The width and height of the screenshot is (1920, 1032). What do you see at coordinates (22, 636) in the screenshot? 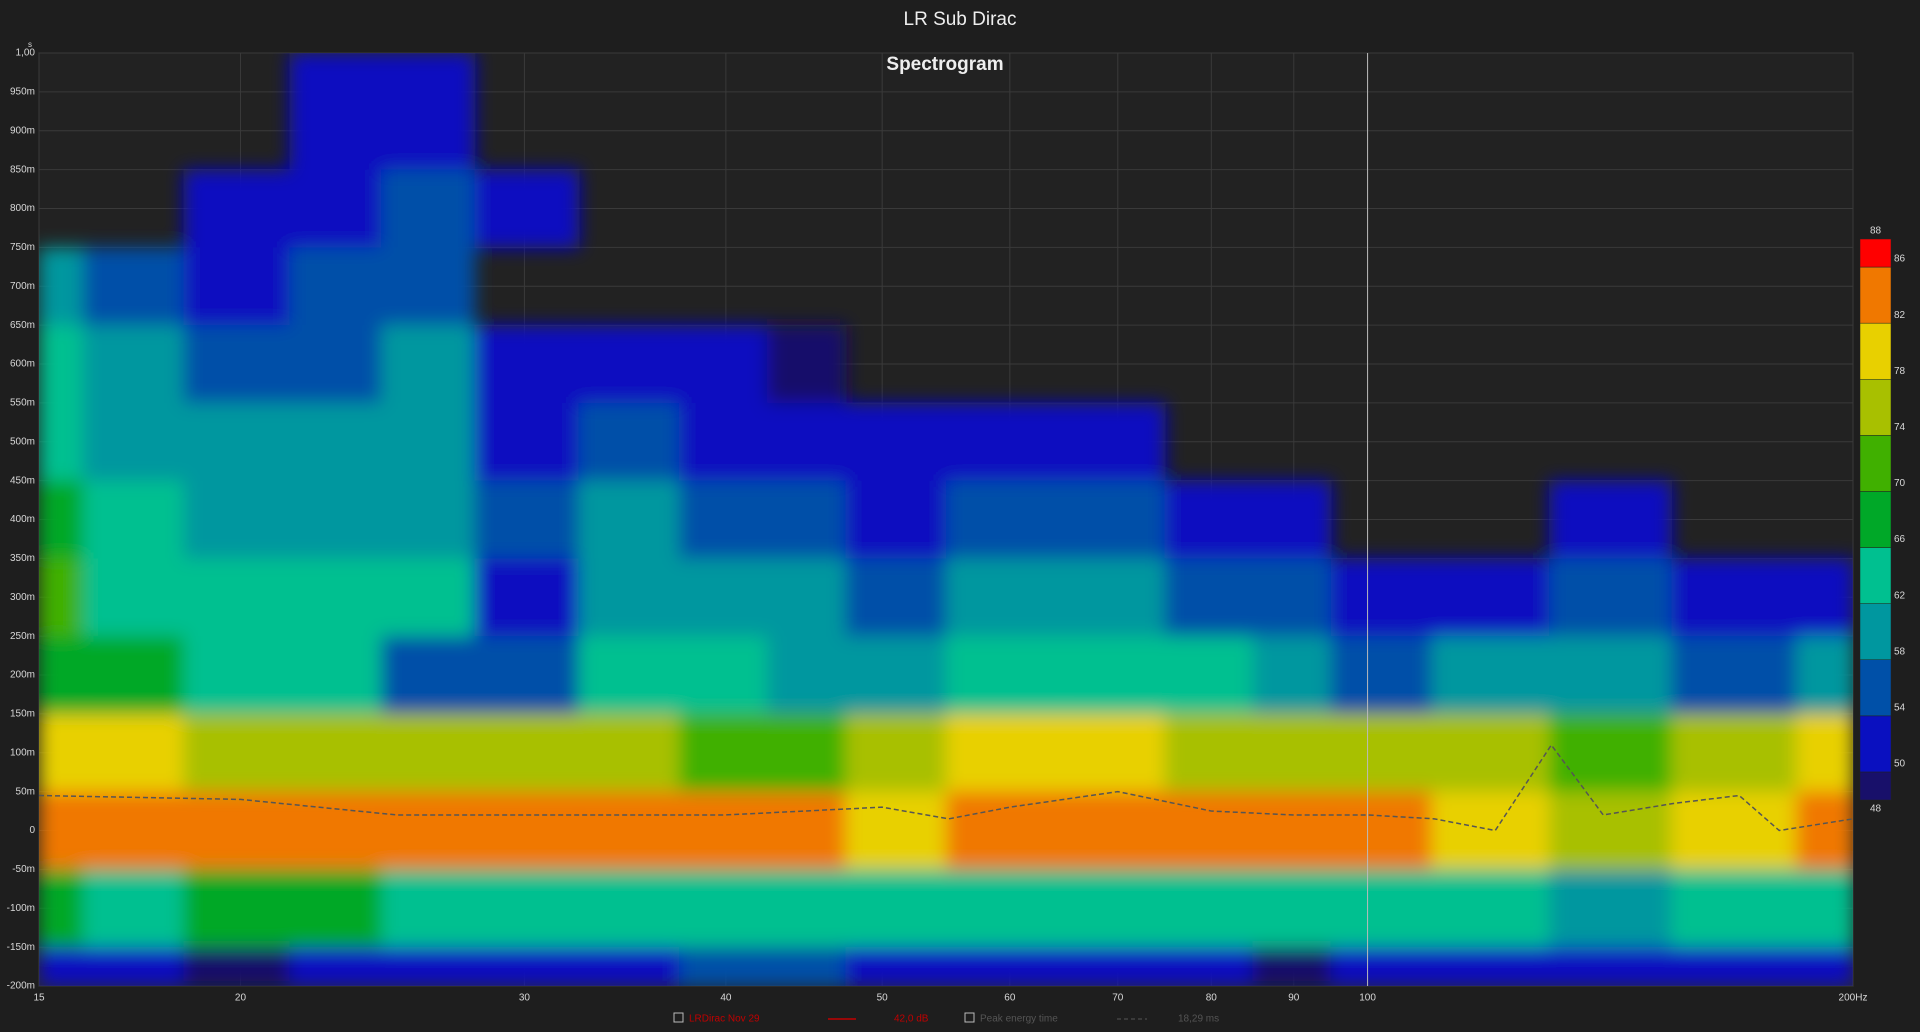
I see `y-tick-label: 250m` at bounding box center [22, 636].